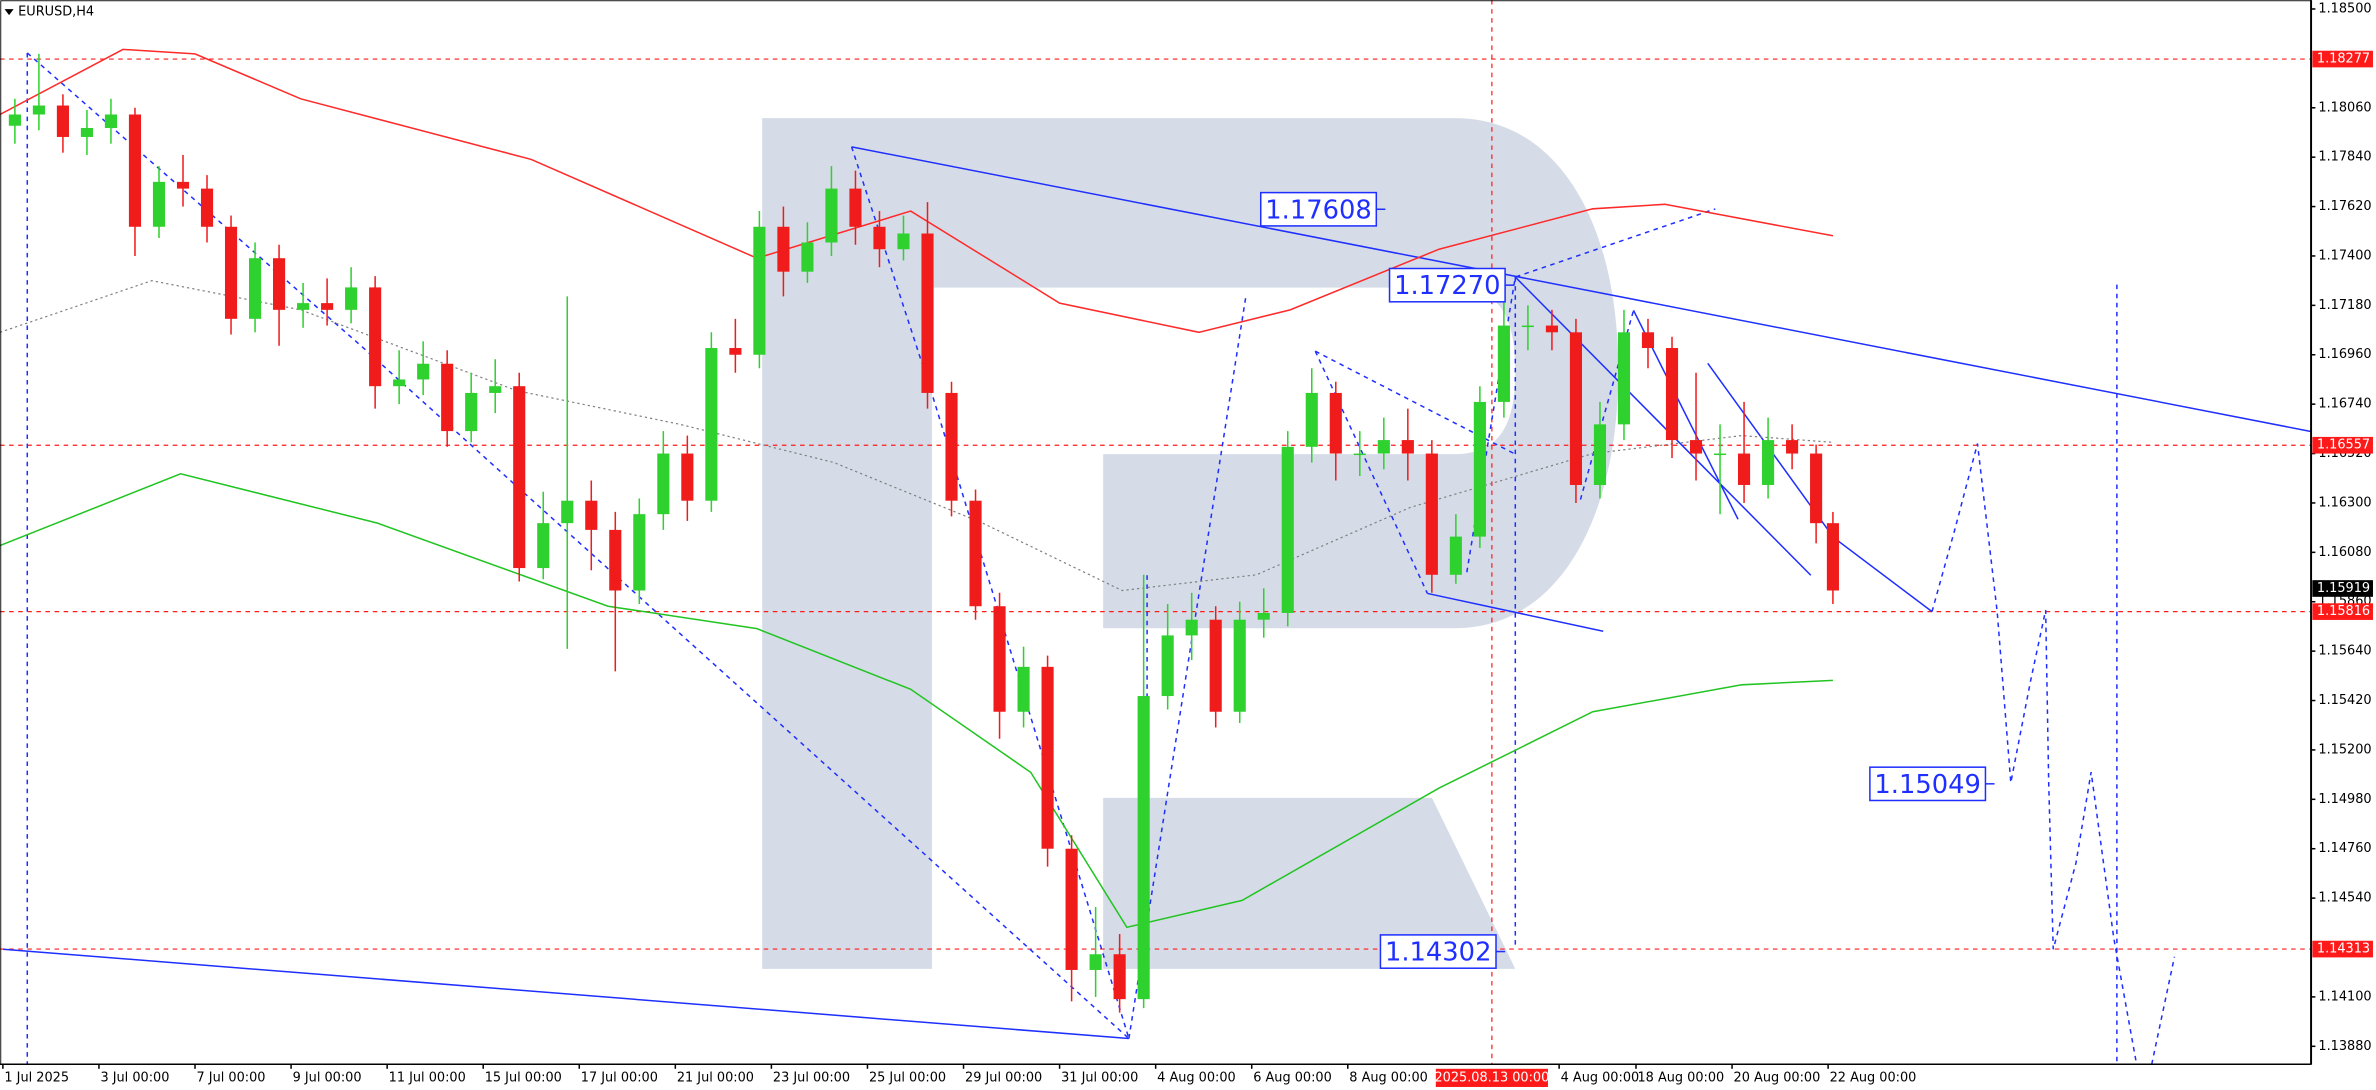 This screenshot has width=2376, height=1090. I want to click on y-tick-label: 1.17840, so click(2344, 157).